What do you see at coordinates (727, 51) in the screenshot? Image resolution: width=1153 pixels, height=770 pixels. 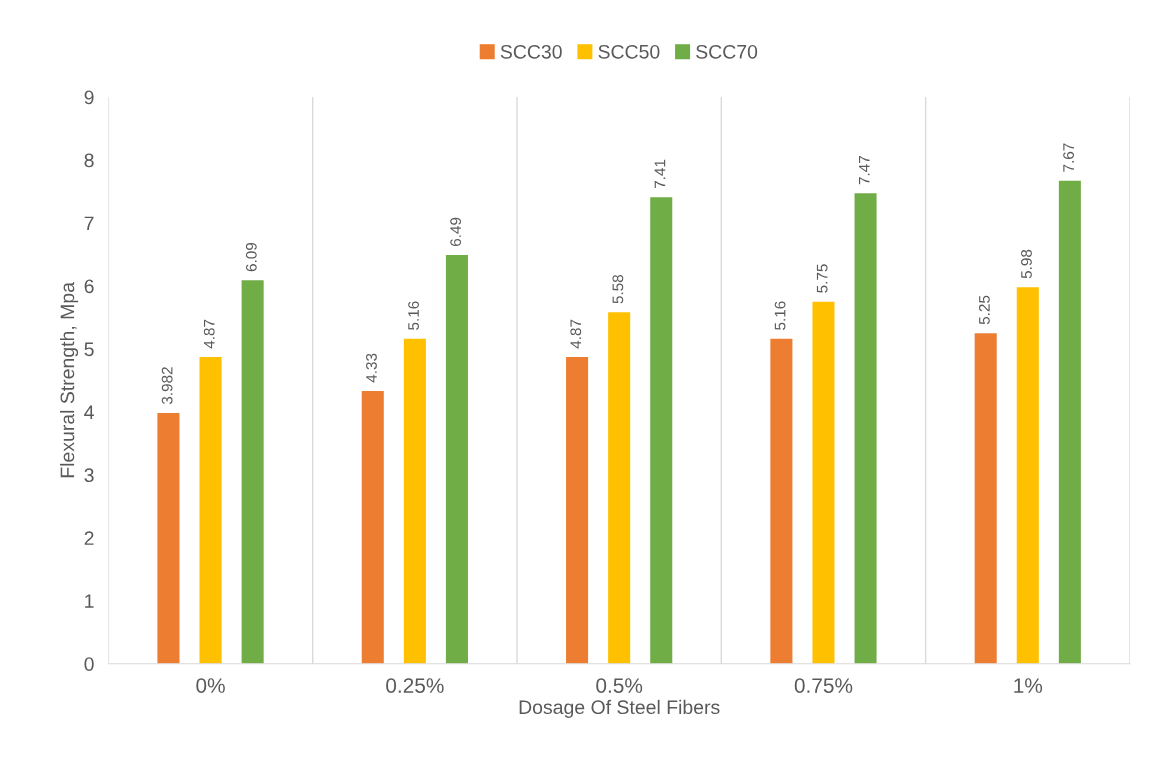 I see `legend-label: SCC70` at bounding box center [727, 51].